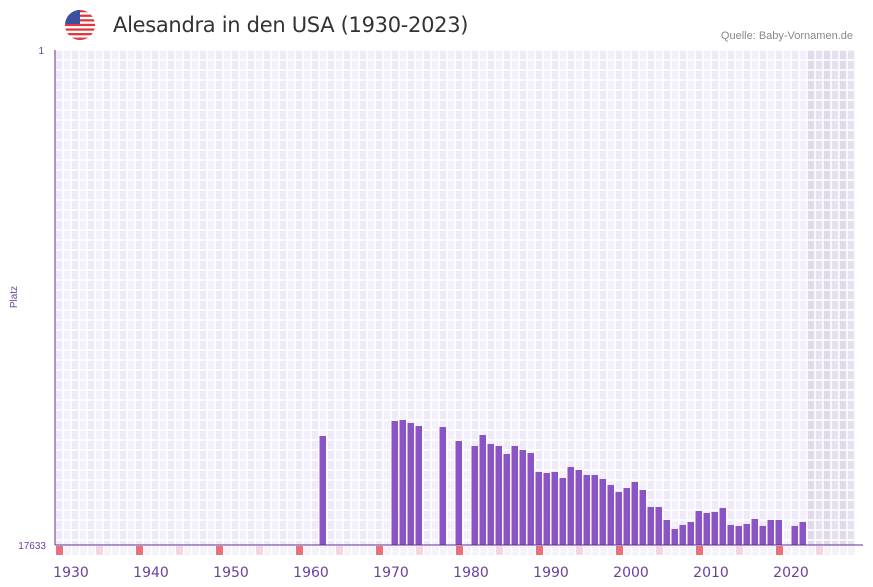 This screenshot has height=587, width=873. What do you see at coordinates (394, 482) in the screenshot?
I see `bar-1970` at bounding box center [394, 482].